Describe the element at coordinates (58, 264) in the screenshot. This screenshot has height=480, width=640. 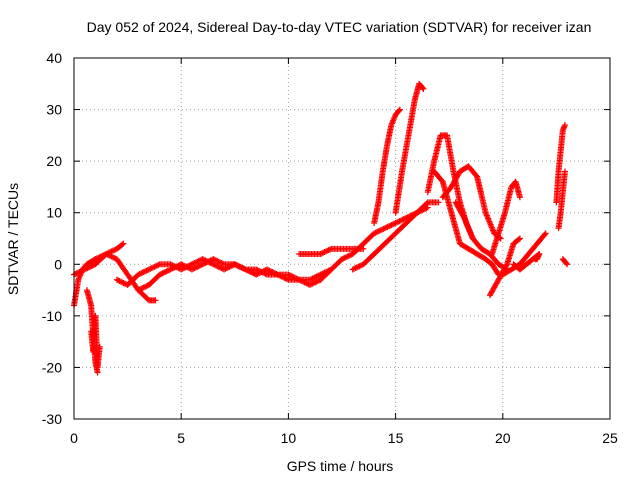
I see `y-tick-label: 0` at that location.